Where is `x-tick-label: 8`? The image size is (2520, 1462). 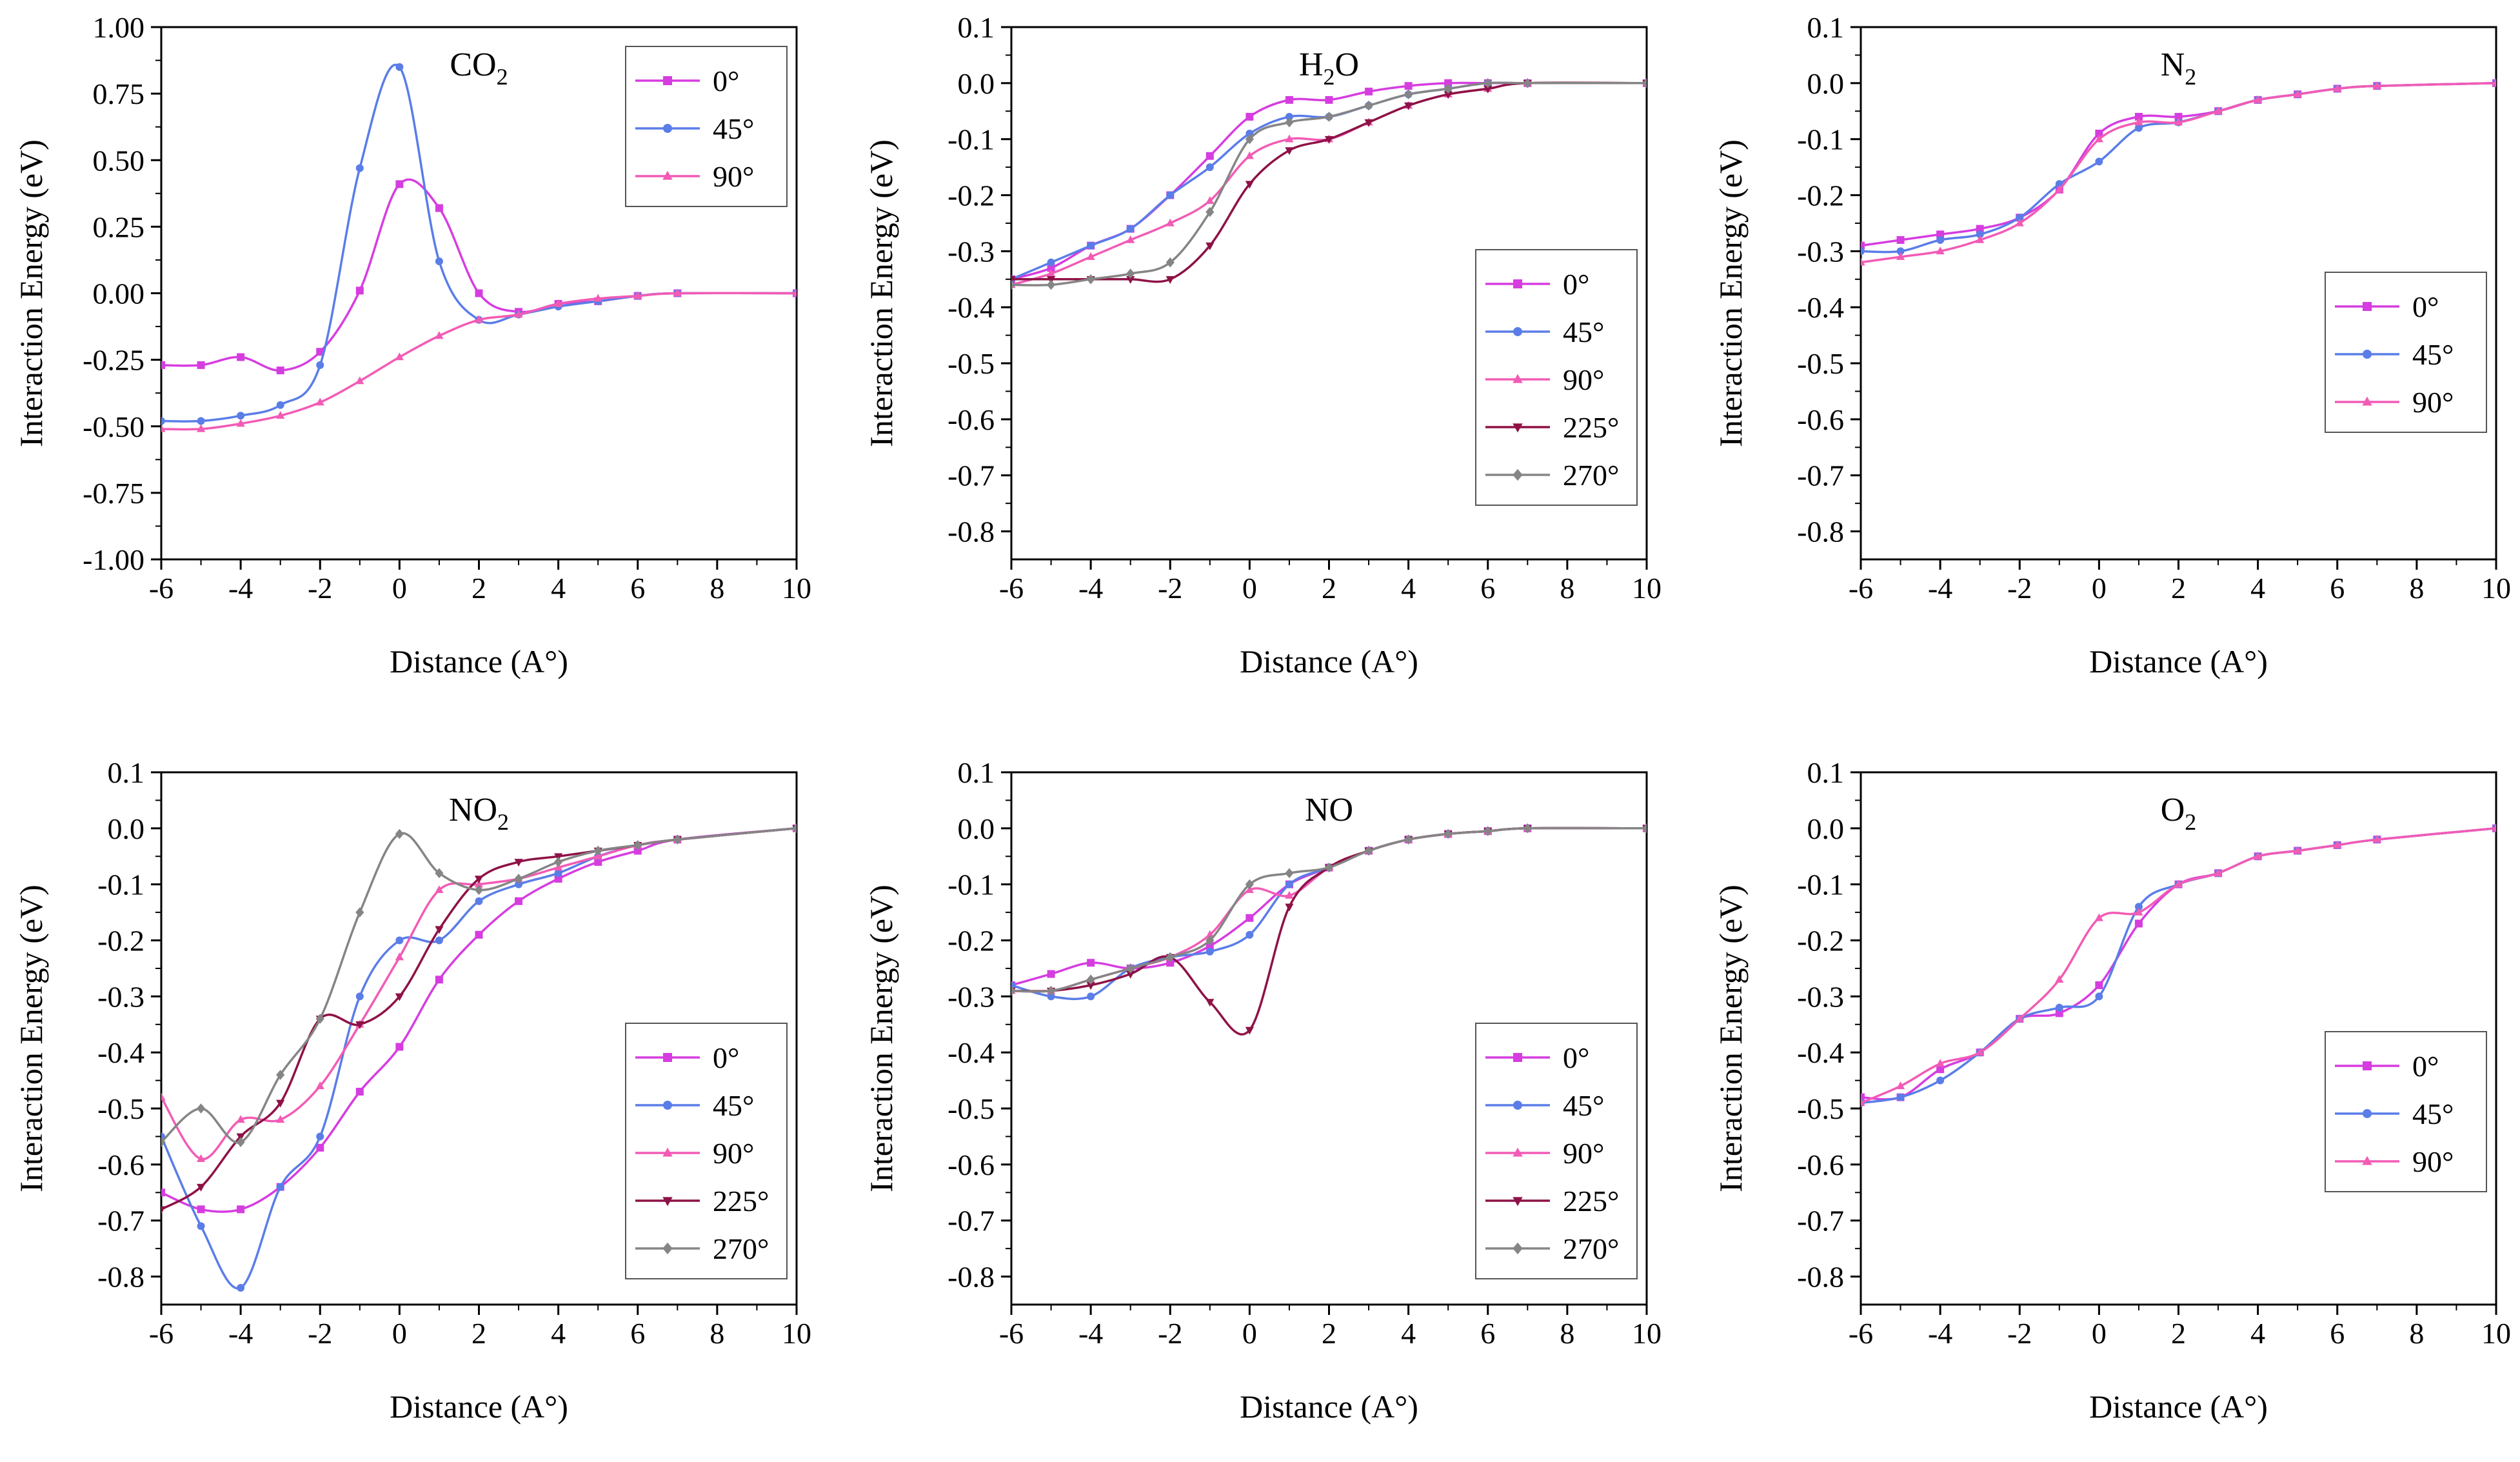 x-tick-label: 8 is located at coordinates (716, 588).